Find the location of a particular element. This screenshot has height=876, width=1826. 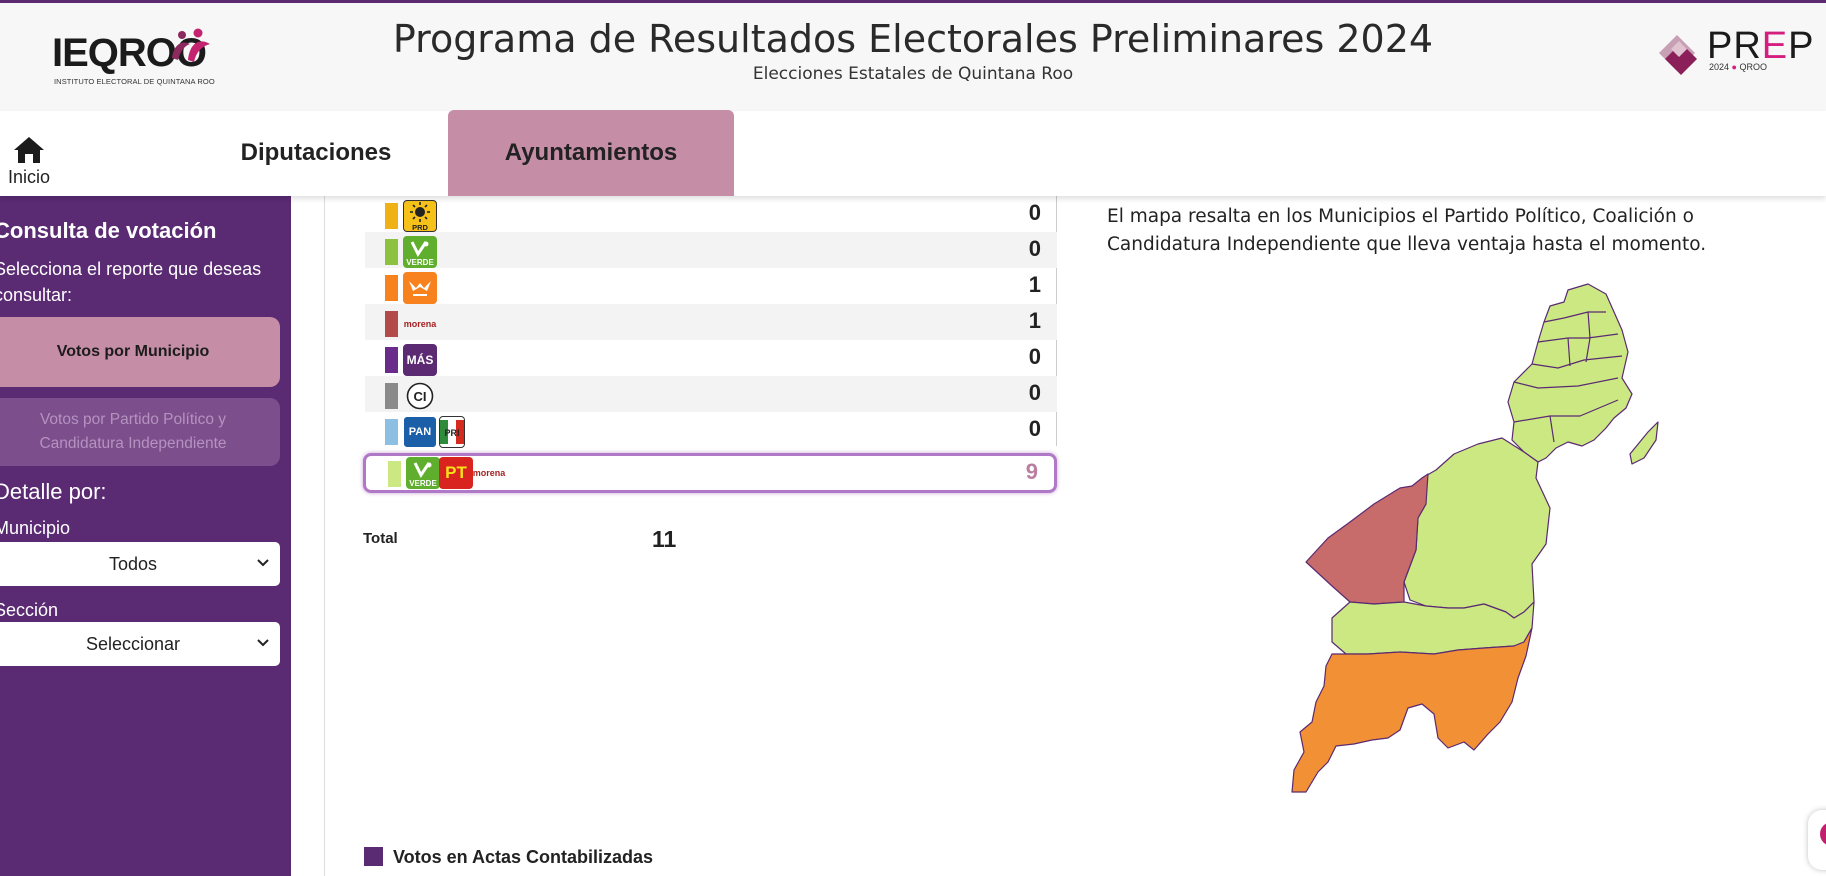

winner-value: 9 is located at coordinates (1031, 471).